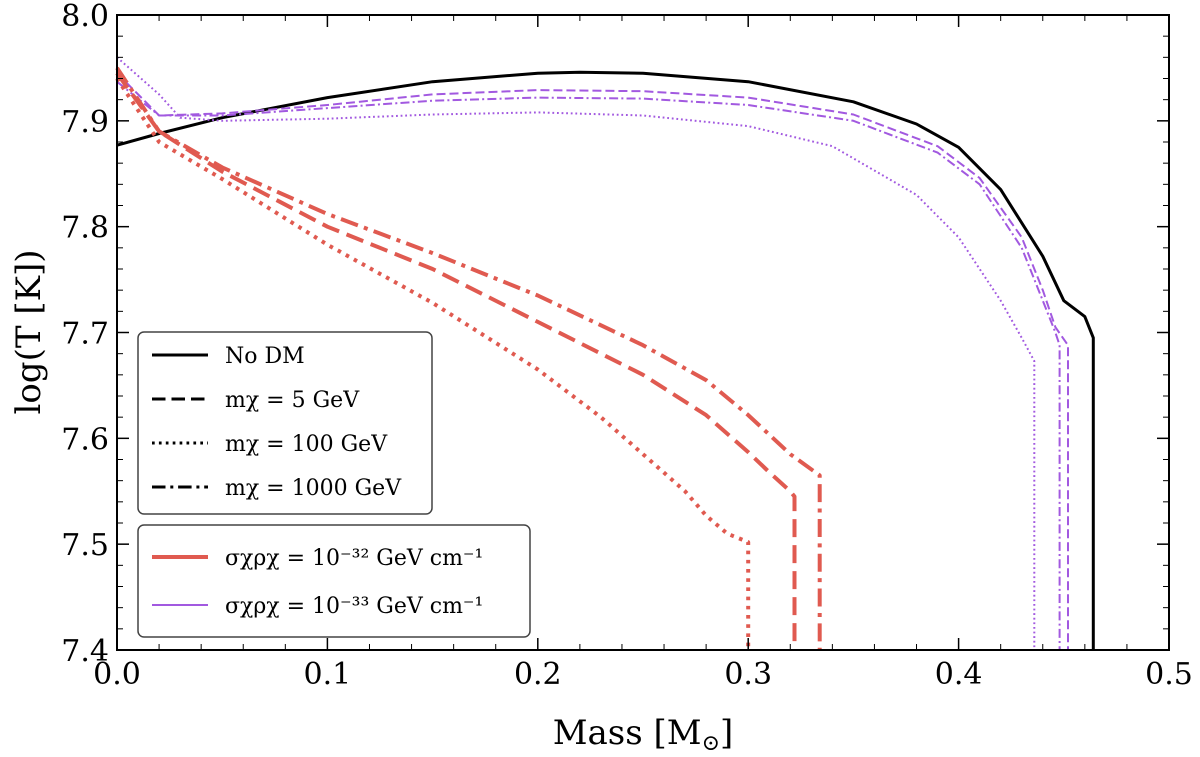  I want to click on y-tick-label: 7.6, so click(85, 439).